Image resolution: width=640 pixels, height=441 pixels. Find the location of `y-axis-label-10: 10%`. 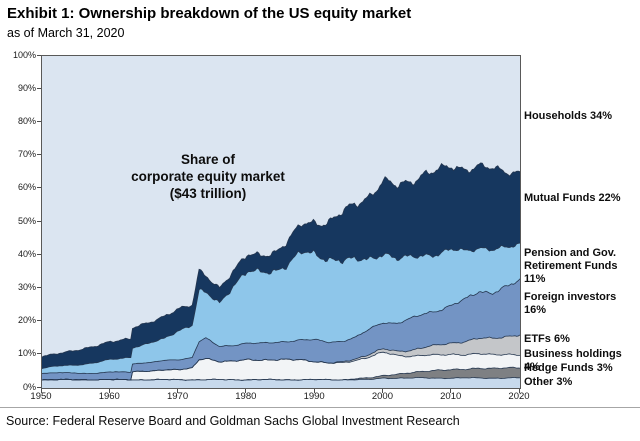

y-axis-label-10: 10% is located at coordinates (26, 353).